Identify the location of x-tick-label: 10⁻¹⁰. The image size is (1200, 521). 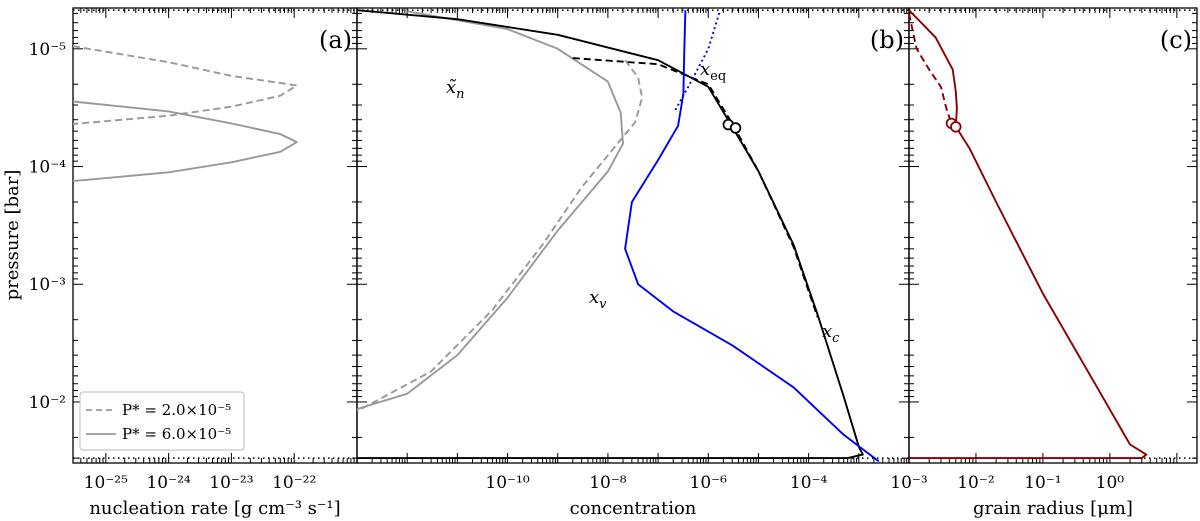
(507, 483).